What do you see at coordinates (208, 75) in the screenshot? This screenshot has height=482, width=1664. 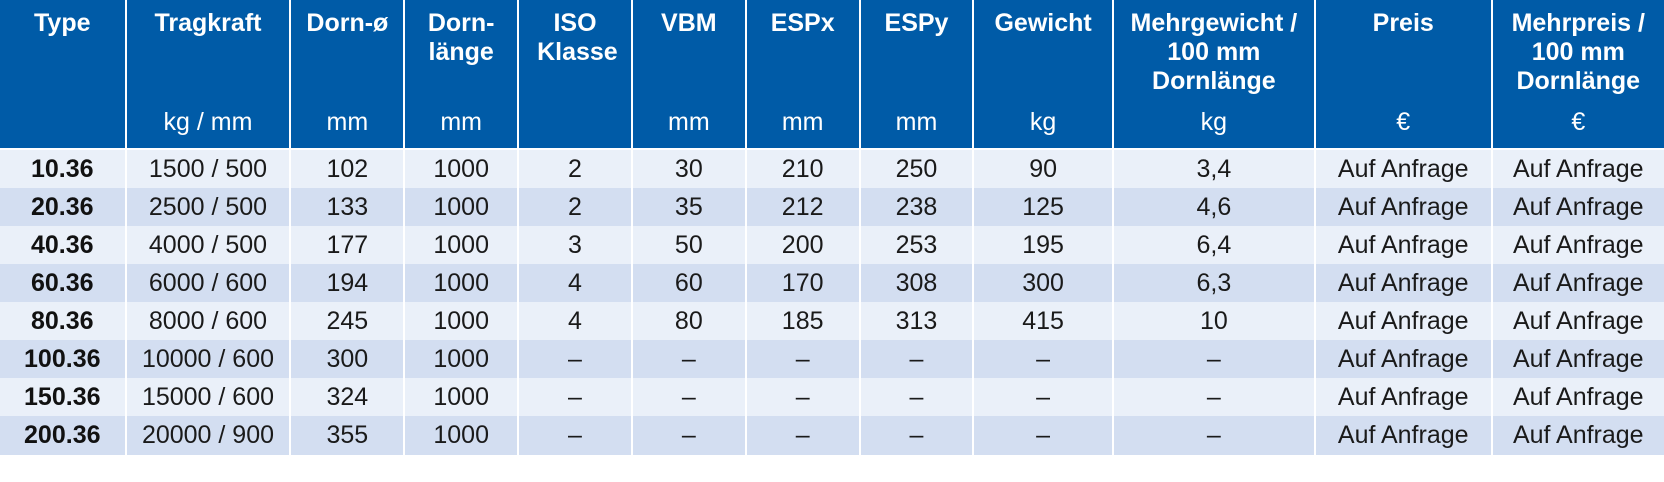 I see `header-tragkraft: Tragkraft kg / mm` at bounding box center [208, 75].